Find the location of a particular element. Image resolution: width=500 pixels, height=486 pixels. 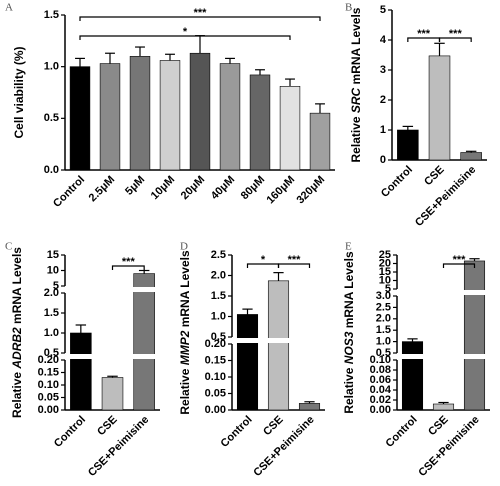

y-tick-label: 0.02 is located at coordinates (380, 400).